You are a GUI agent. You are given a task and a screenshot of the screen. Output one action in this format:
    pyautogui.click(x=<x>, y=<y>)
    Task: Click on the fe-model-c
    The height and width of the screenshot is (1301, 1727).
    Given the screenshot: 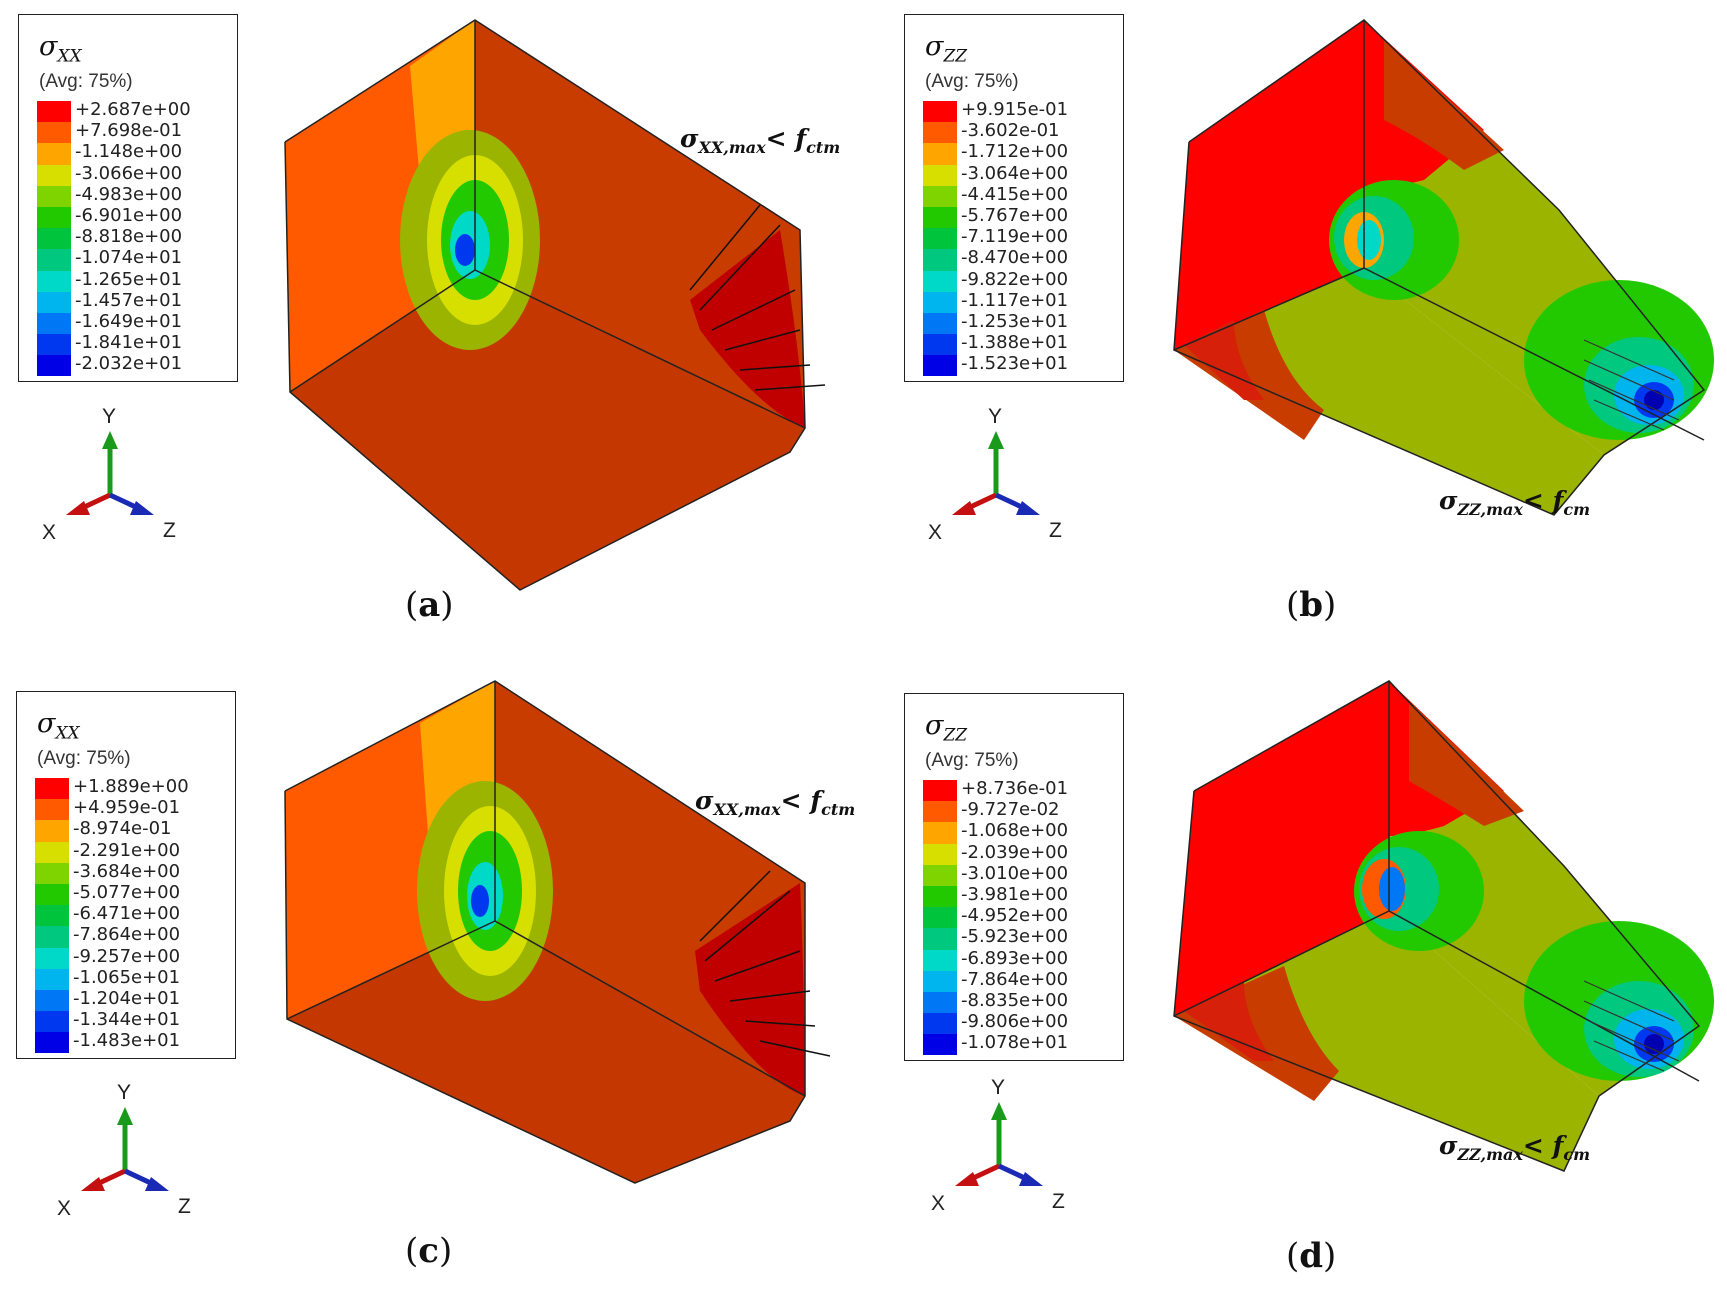 What is the action you would take?
    pyautogui.click(x=557, y=932)
    